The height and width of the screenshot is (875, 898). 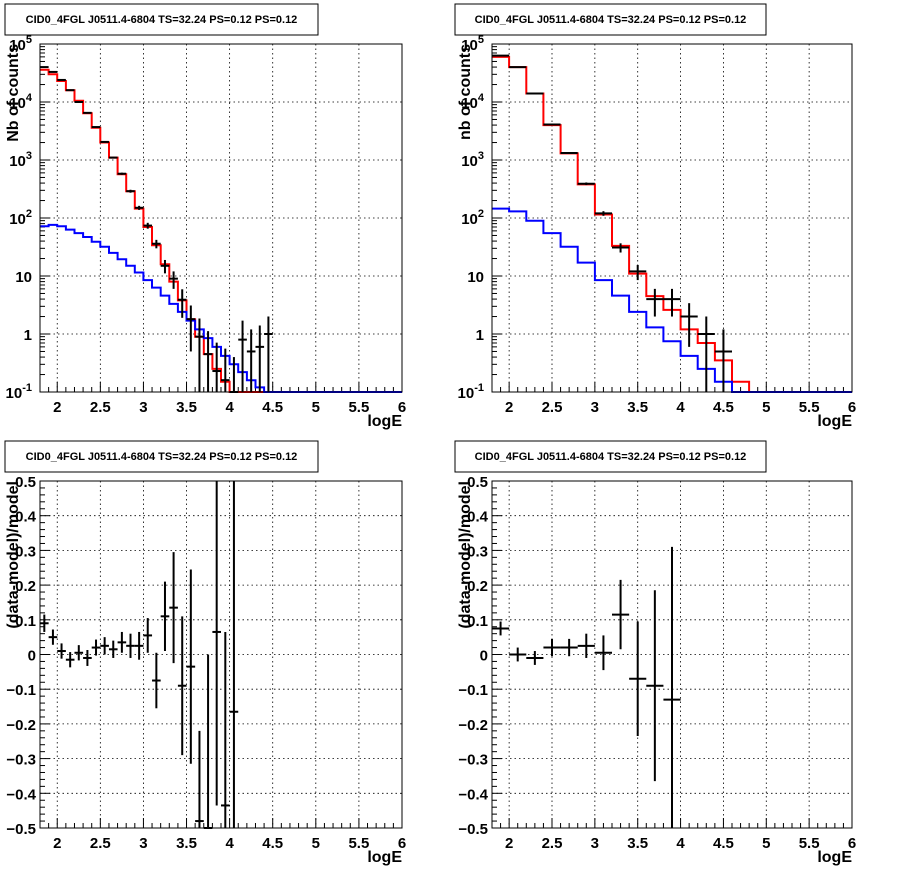 I want to click on y-tick-label: 10⁵, so click(x=472, y=44).